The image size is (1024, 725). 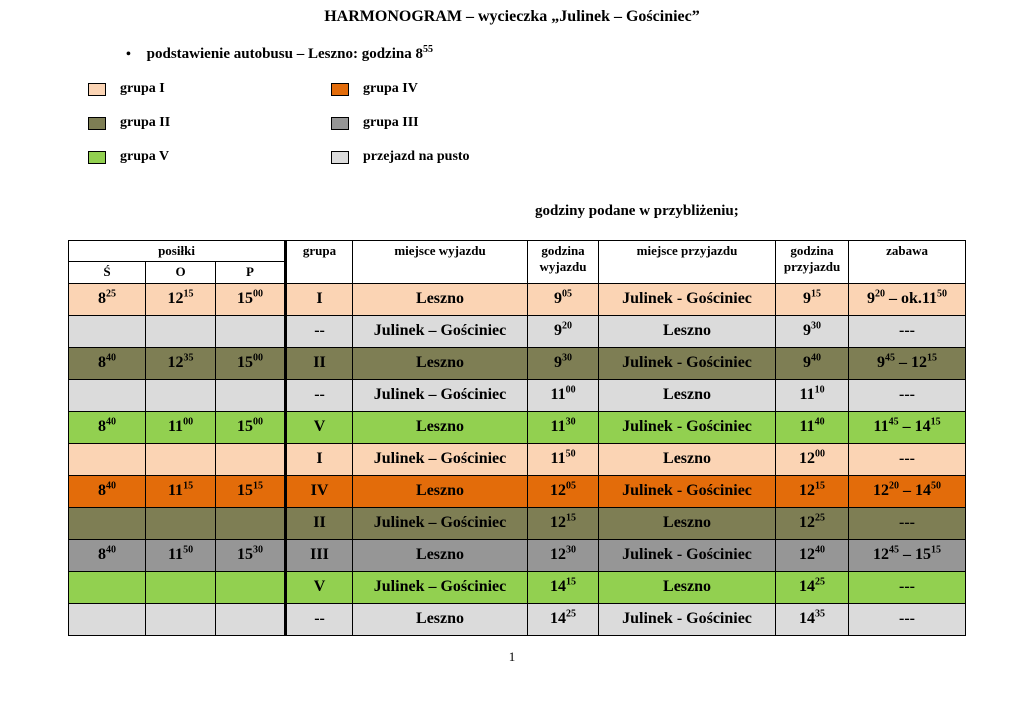 What do you see at coordinates (319, 587) in the screenshot?
I see `table-cell: V` at bounding box center [319, 587].